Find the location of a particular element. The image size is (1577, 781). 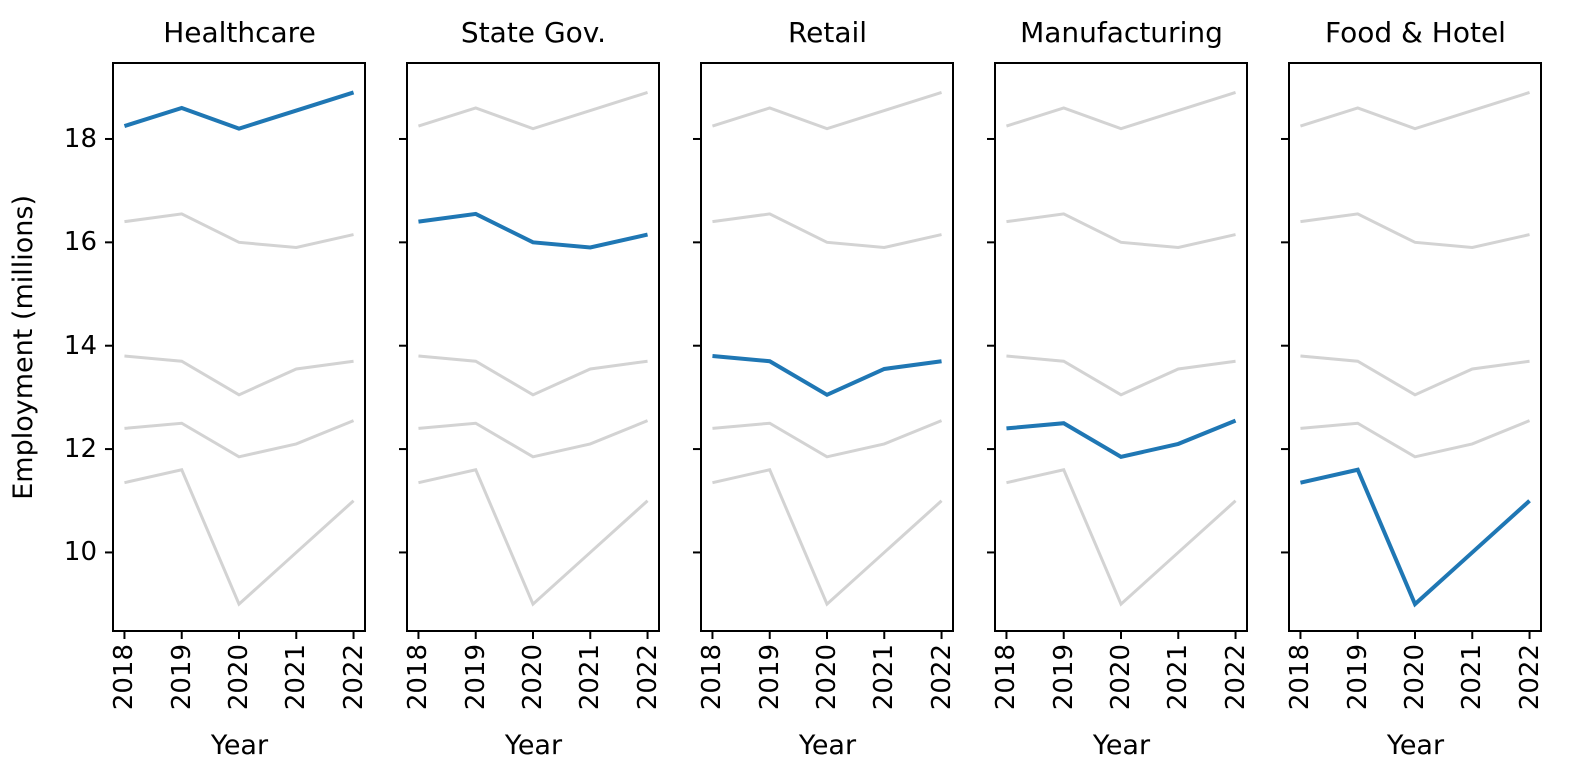

series-line-food-hotel-highlighted is located at coordinates (1415, 537).